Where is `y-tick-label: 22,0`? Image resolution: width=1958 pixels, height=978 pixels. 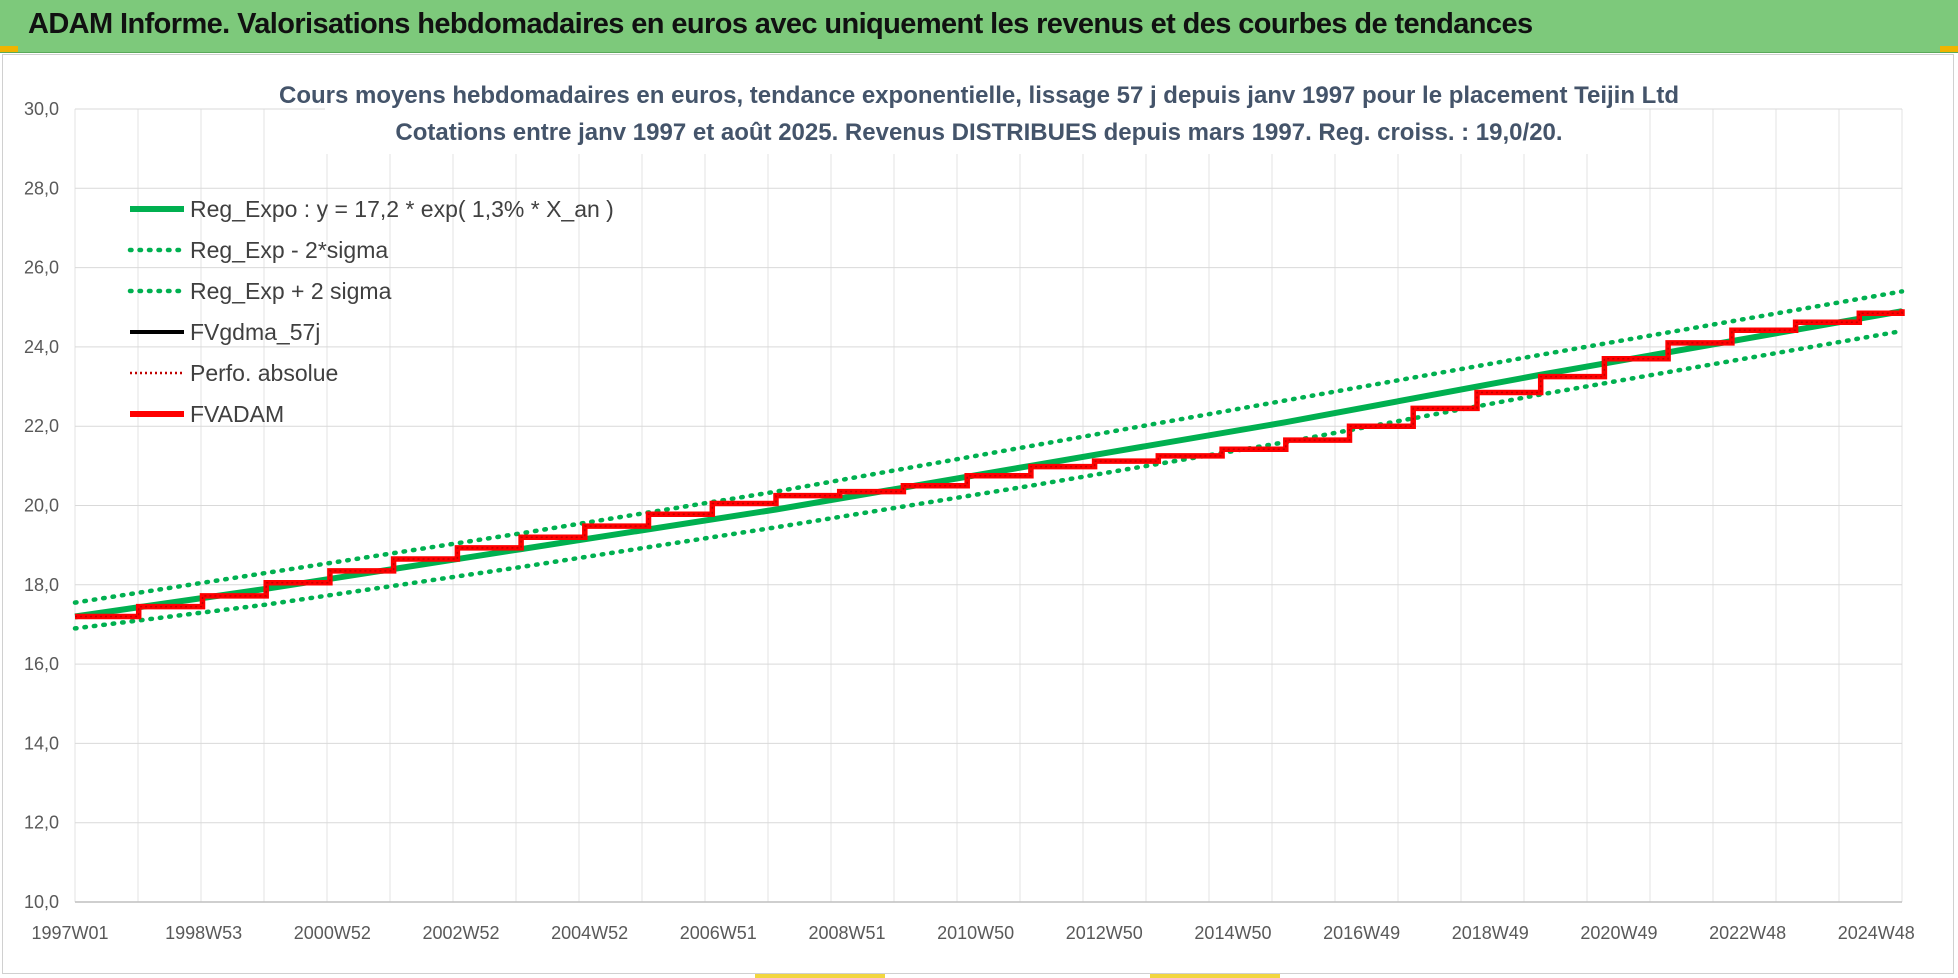 y-tick-label: 22,0 is located at coordinates (41, 426).